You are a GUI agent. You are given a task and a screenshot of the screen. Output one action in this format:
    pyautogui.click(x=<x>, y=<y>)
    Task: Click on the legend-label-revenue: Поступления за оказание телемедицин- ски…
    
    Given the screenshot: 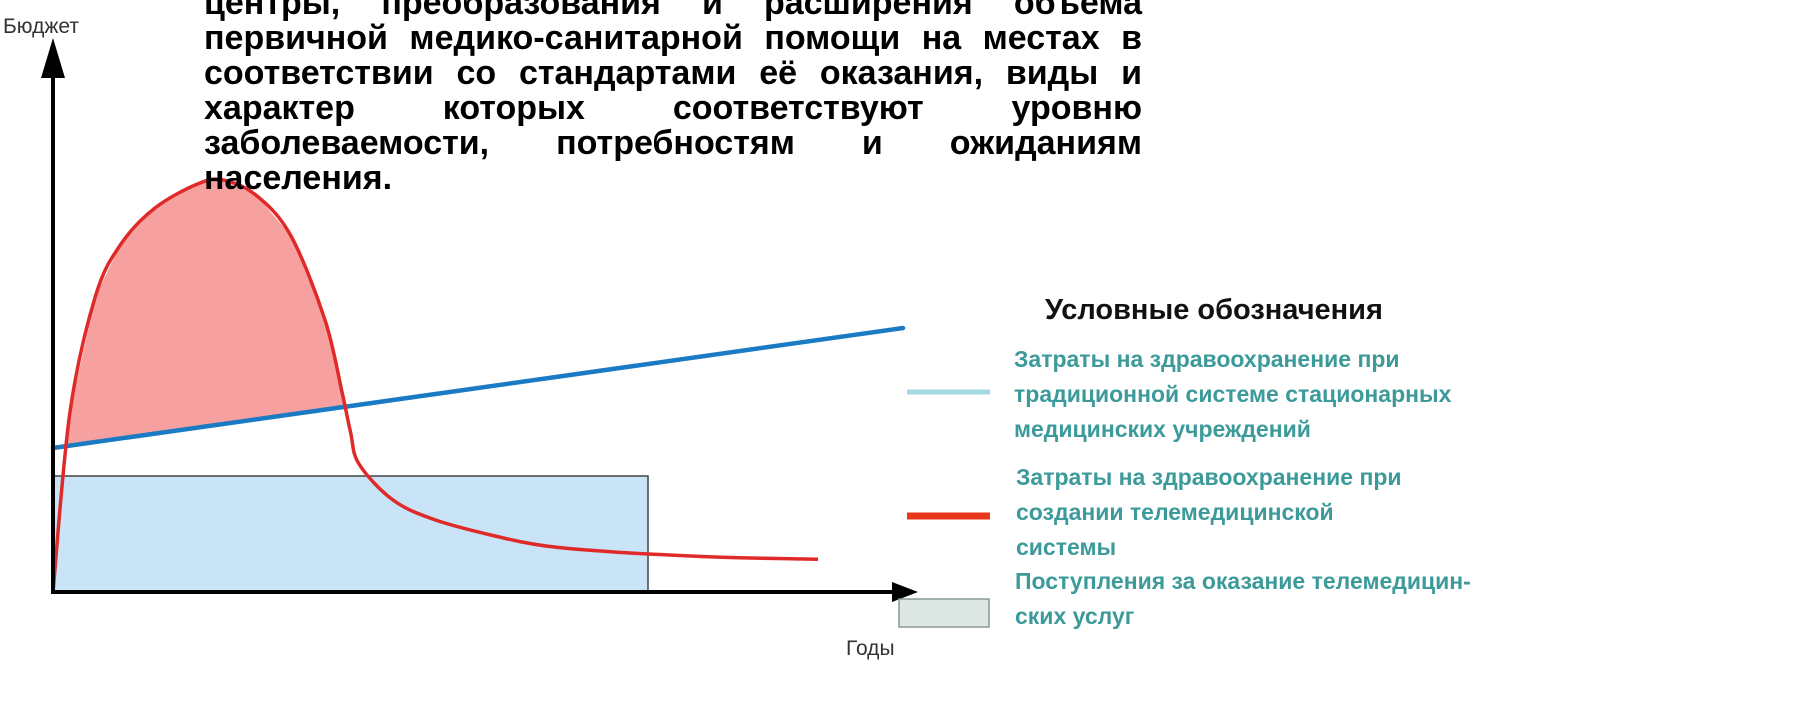 What is the action you would take?
    pyautogui.click(x=1243, y=598)
    